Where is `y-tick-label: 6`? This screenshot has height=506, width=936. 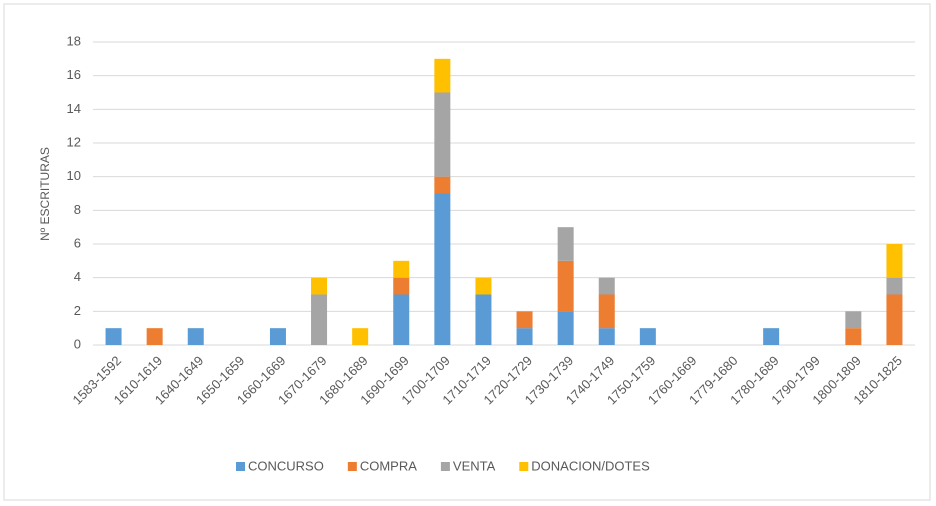
y-tick-label: 6 is located at coordinates (77, 242).